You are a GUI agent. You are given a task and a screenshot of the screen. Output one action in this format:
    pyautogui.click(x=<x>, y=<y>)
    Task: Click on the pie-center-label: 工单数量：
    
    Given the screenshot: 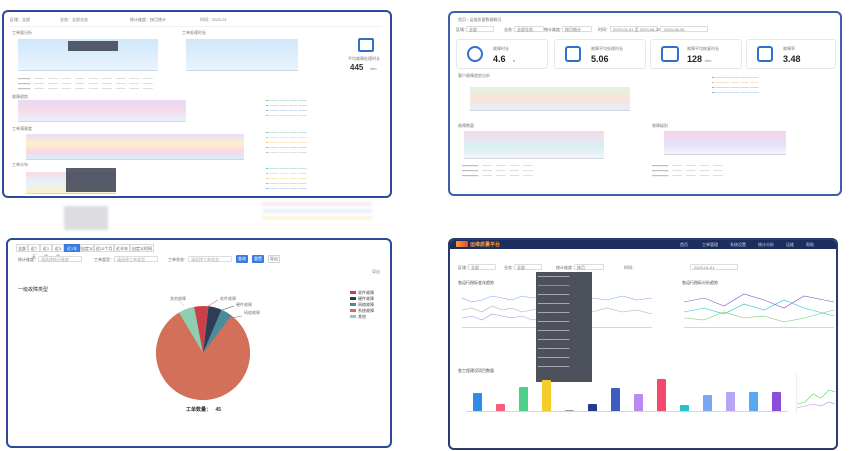 What is the action you would take?
    pyautogui.click(x=199, y=410)
    